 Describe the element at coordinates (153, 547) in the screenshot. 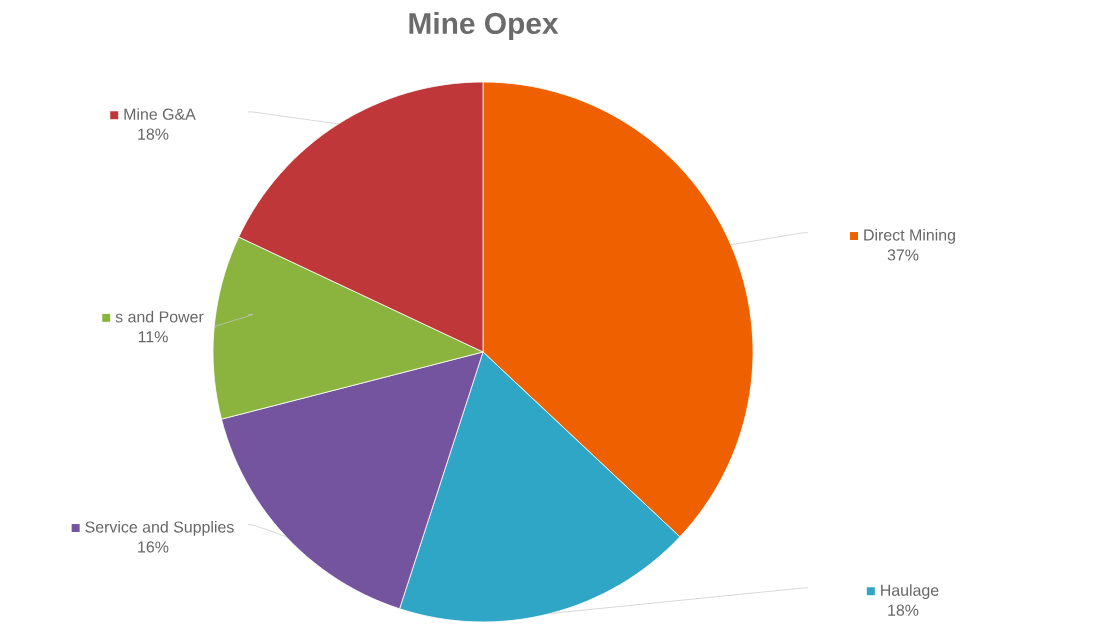

I see `data-label: 16%` at that location.